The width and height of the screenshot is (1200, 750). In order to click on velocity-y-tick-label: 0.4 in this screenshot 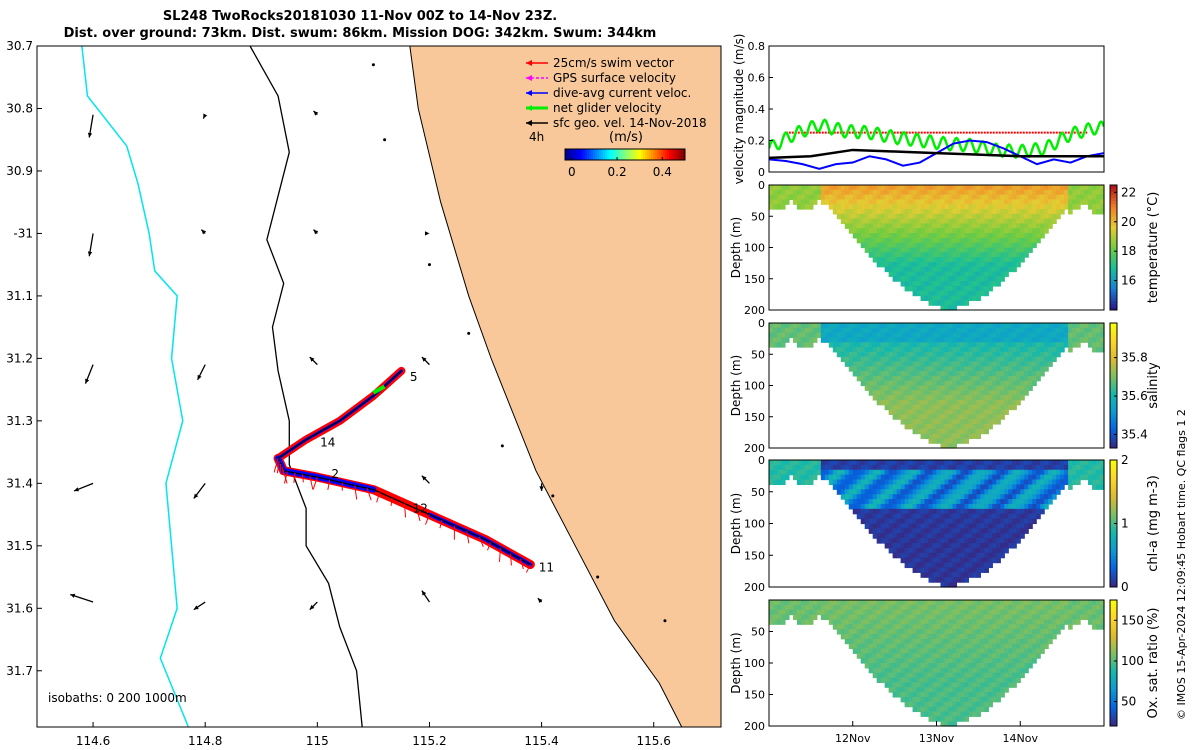, I will do `click(757, 109)`.